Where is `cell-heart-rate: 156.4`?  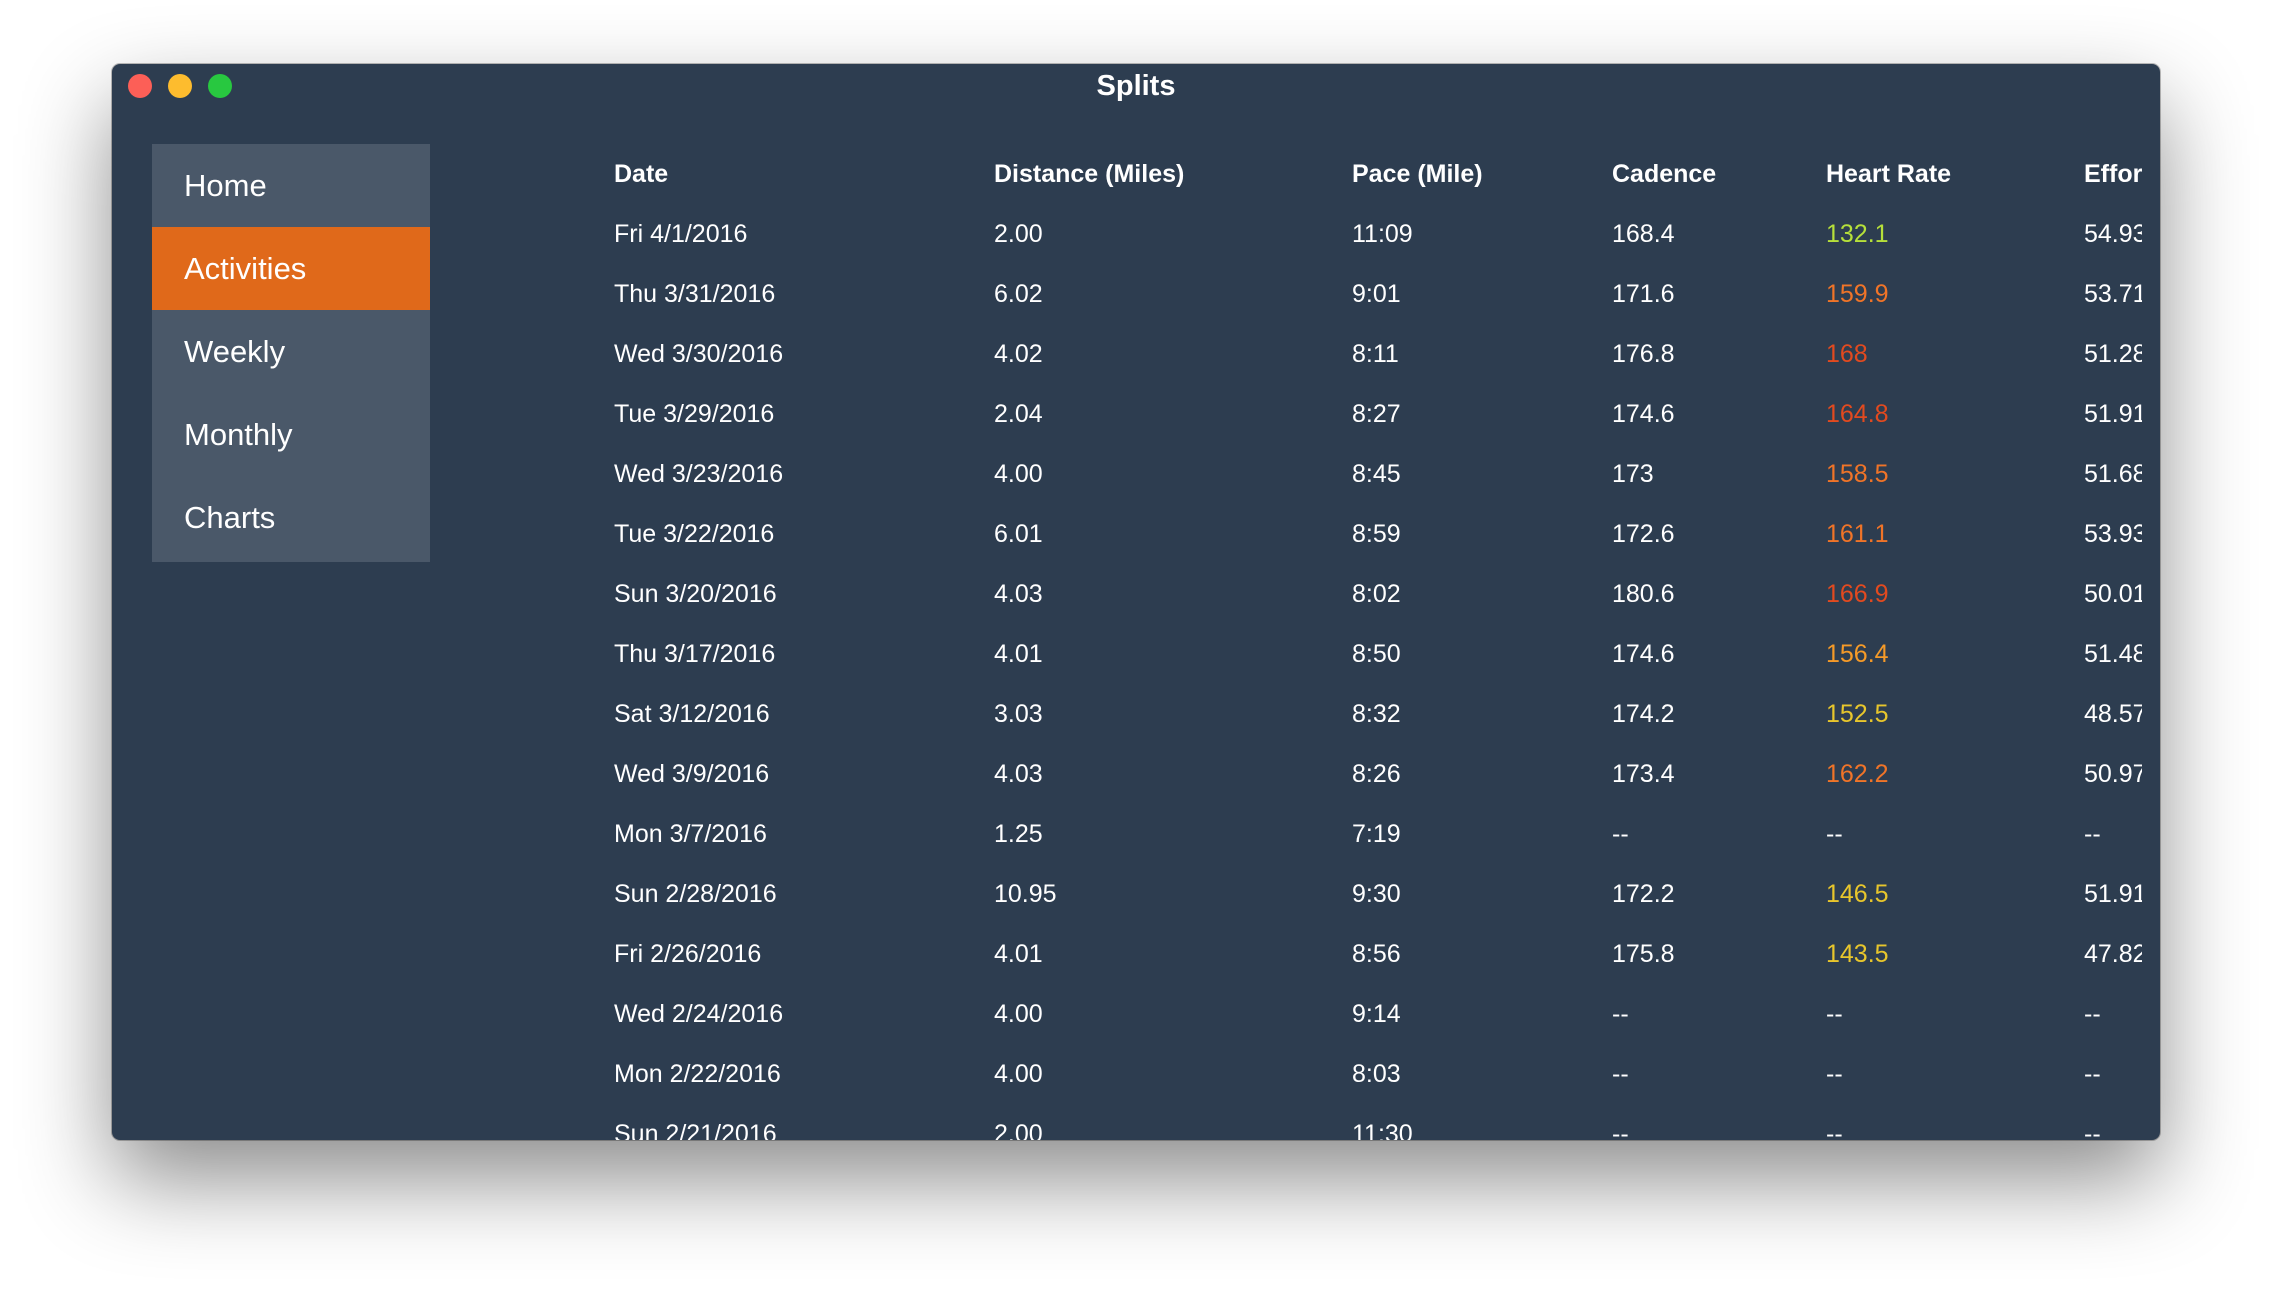
cell-heart-rate: 156.4 is located at coordinates (1857, 654).